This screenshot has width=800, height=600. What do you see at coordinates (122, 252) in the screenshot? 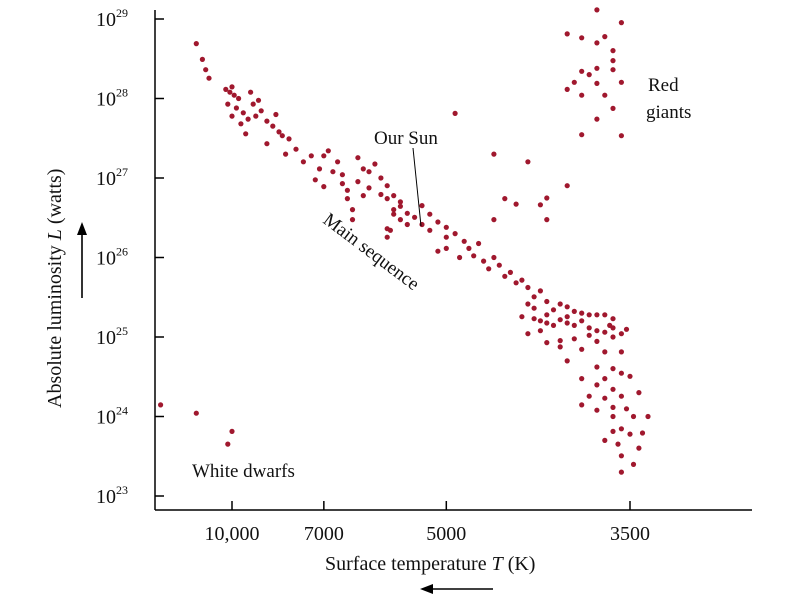
I see `y-tick-exponent: 26` at bounding box center [122, 252].